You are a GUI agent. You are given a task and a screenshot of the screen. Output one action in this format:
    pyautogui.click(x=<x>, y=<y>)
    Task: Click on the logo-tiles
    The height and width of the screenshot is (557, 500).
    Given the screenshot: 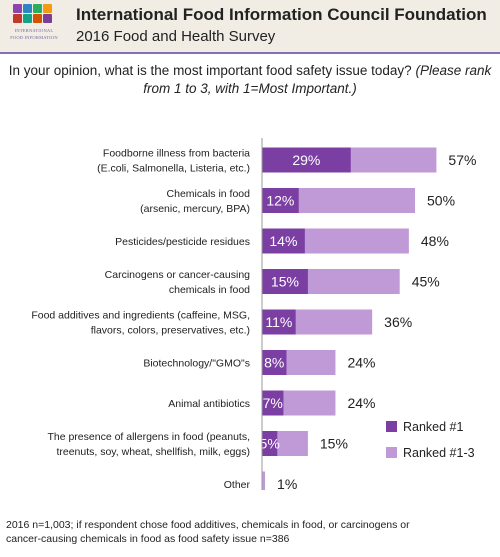 What is the action you would take?
    pyautogui.click(x=33, y=14)
    